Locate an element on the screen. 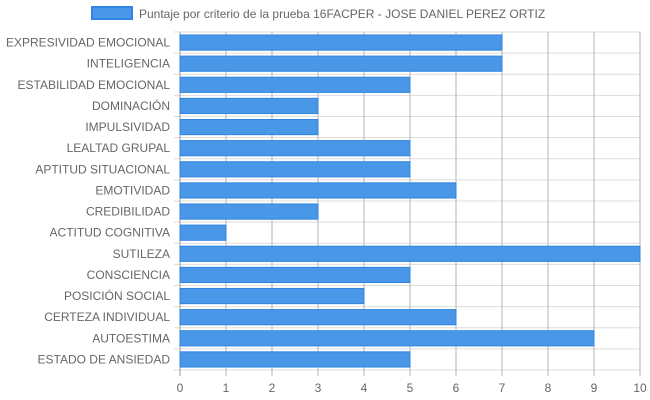 The width and height of the screenshot is (650, 400). tick-label: 1 is located at coordinates (226, 388).